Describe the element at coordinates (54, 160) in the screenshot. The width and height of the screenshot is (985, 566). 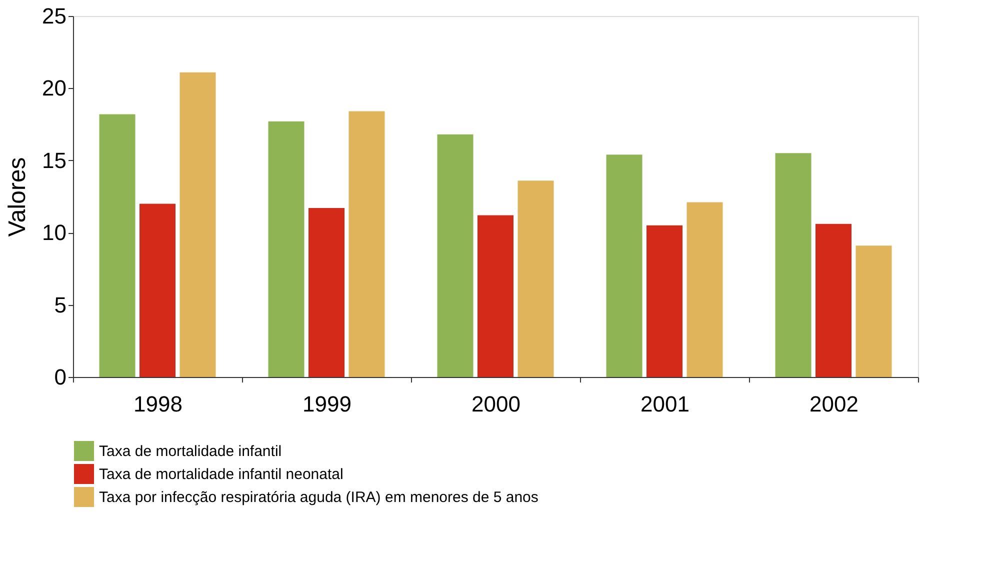
I see `y-tick-label: 15` at that location.